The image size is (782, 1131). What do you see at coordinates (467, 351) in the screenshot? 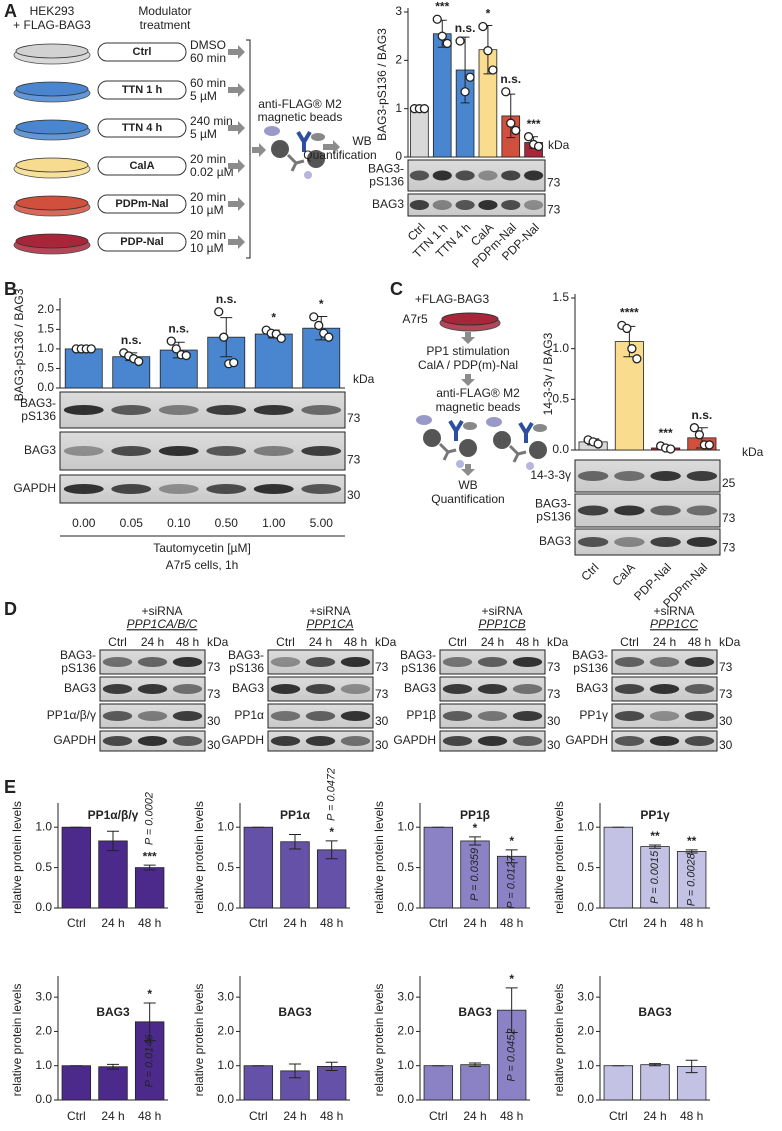
I see `diagram-text: PP1 stimulation` at bounding box center [467, 351].